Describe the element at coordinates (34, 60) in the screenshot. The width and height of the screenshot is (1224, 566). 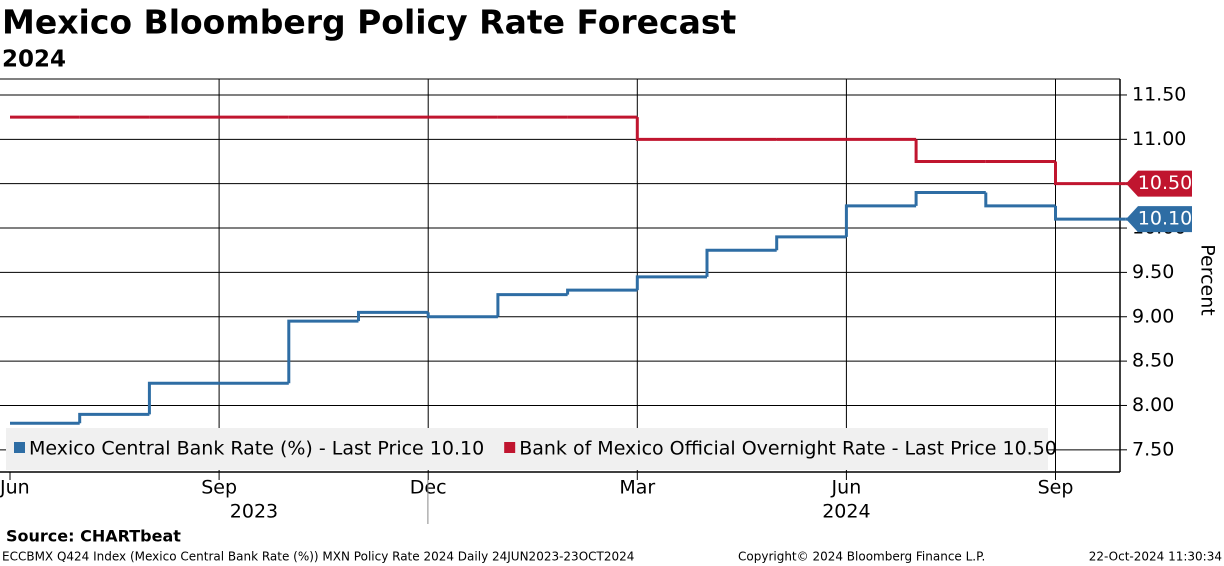
I see `chart-subtitle: 2024` at that location.